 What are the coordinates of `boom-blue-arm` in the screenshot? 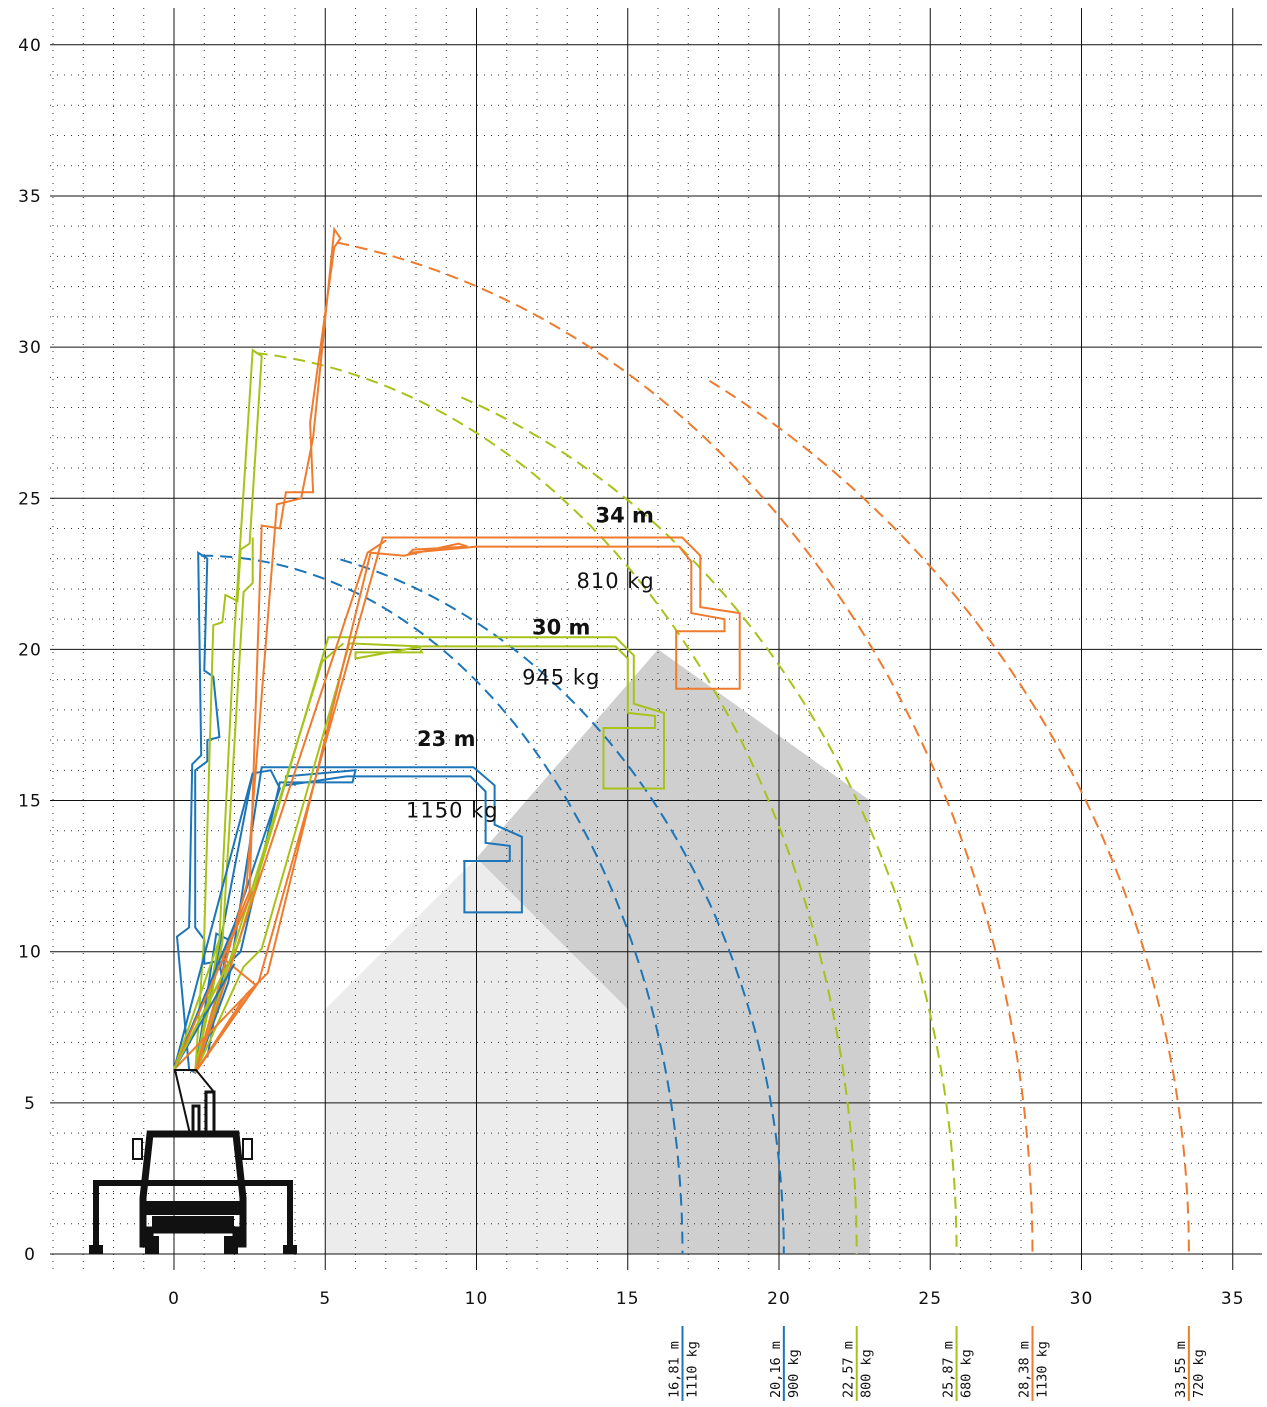 It's located at (237, 921).